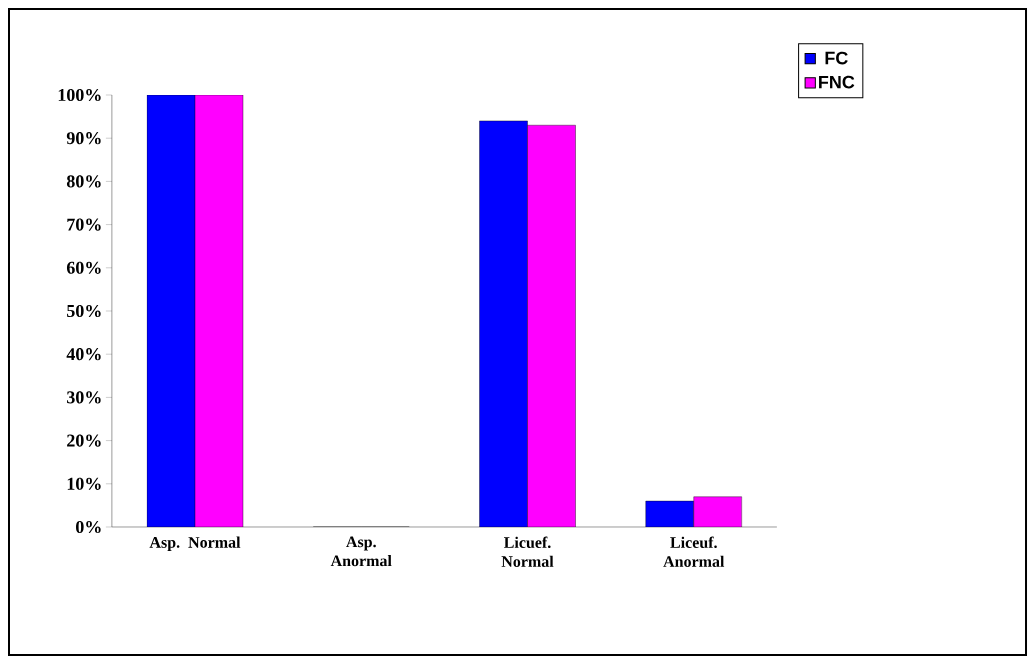 This screenshot has height=664, width=1035. What do you see at coordinates (84, 311) in the screenshot?
I see `y-tick-label: 50%` at bounding box center [84, 311].